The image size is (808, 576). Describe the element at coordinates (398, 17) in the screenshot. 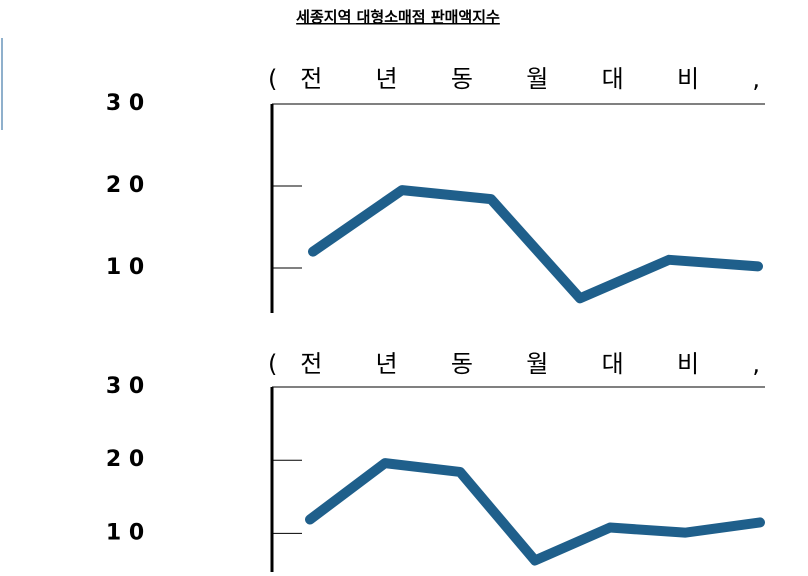

I see `document-title: 세종지역 대형소매점 판매액지수` at that location.